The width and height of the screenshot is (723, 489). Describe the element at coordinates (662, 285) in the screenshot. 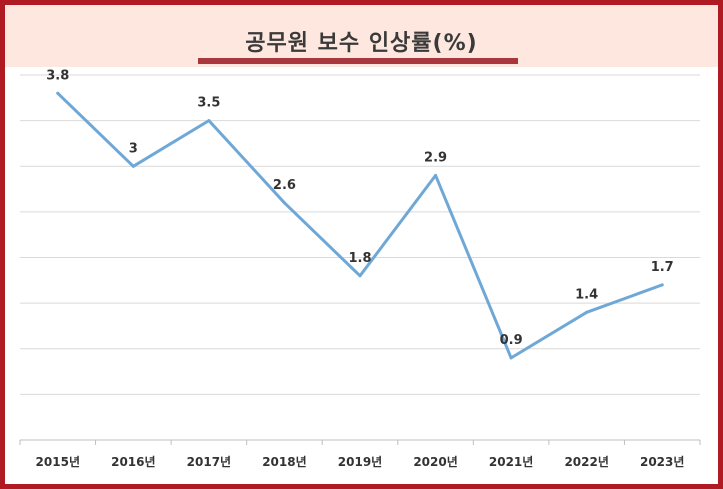

I see `data-point-2023년` at that location.